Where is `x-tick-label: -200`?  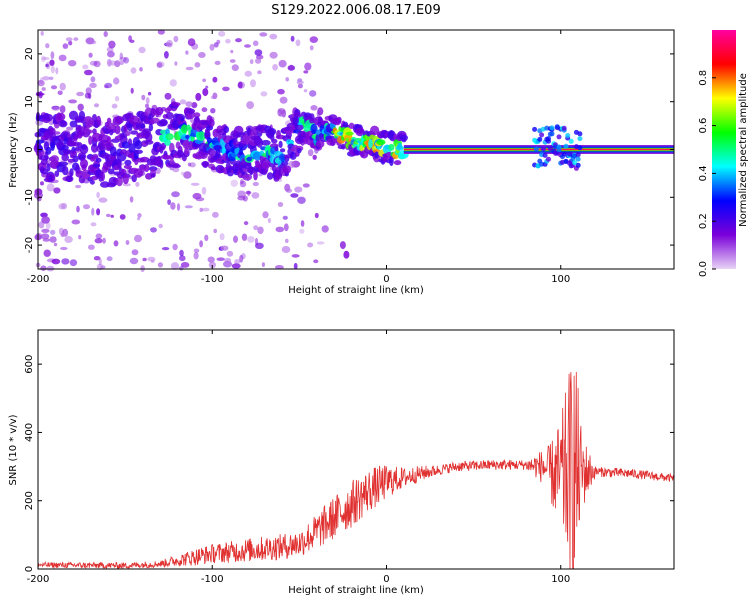
x-tick-label: -200 is located at coordinates (38, 579).